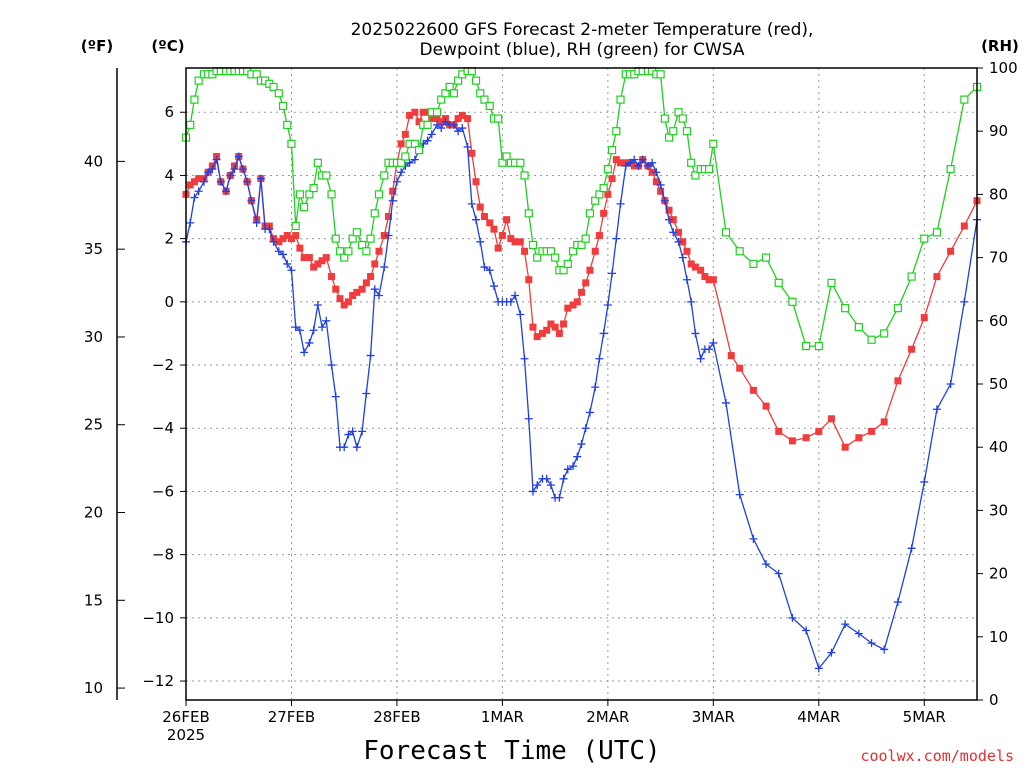 The image size is (1024, 768). Describe the element at coordinates (97, 46) in the screenshot. I see `unit-label-fahrenheit: (ºF)` at that location.